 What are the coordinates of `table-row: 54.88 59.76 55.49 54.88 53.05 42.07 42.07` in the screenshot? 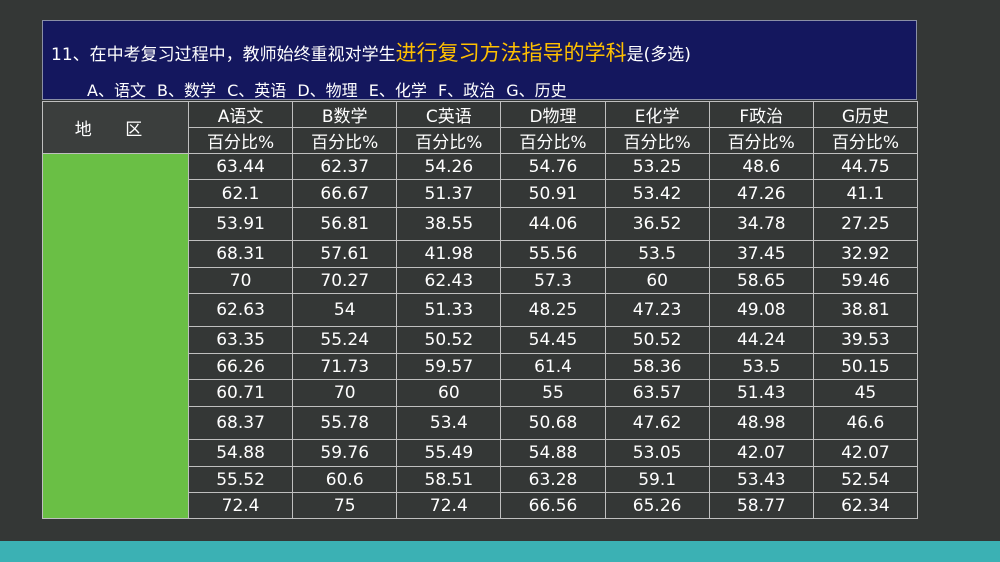 It's located at (481, 453).